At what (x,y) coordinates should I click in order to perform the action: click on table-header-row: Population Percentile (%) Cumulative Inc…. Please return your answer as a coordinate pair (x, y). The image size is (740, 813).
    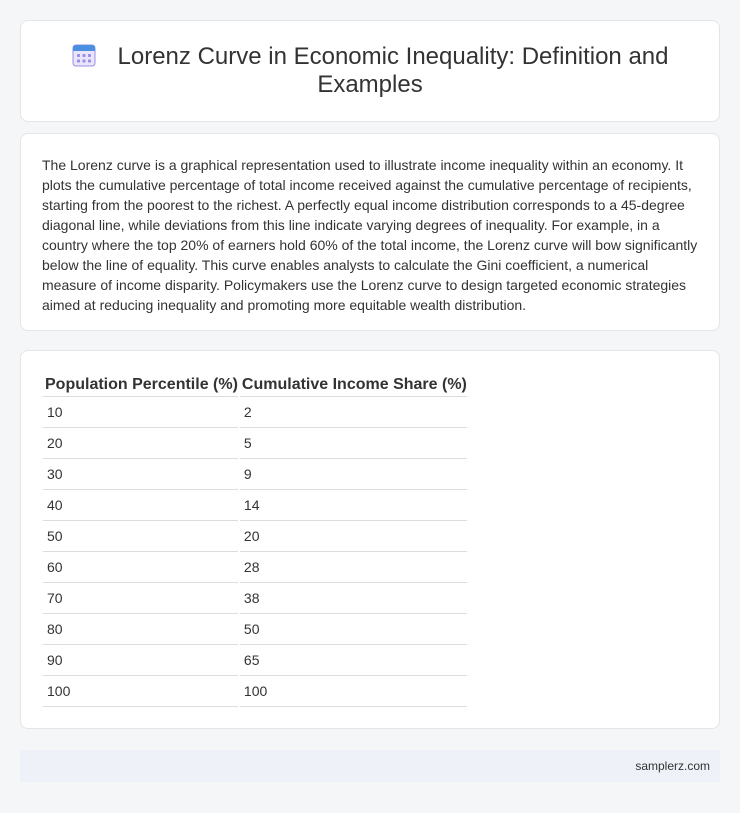
    Looking at the image, I should click on (255, 385).